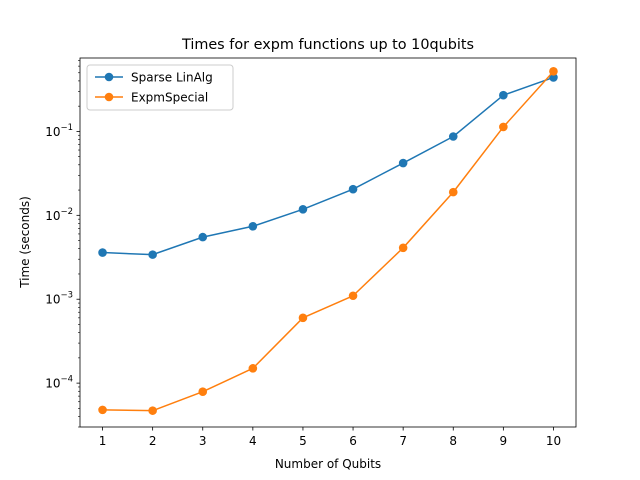 The width and height of the screenshot is (640, 480). I want to click on y-tick-label: 10⁻⁴, so click(59, 383).